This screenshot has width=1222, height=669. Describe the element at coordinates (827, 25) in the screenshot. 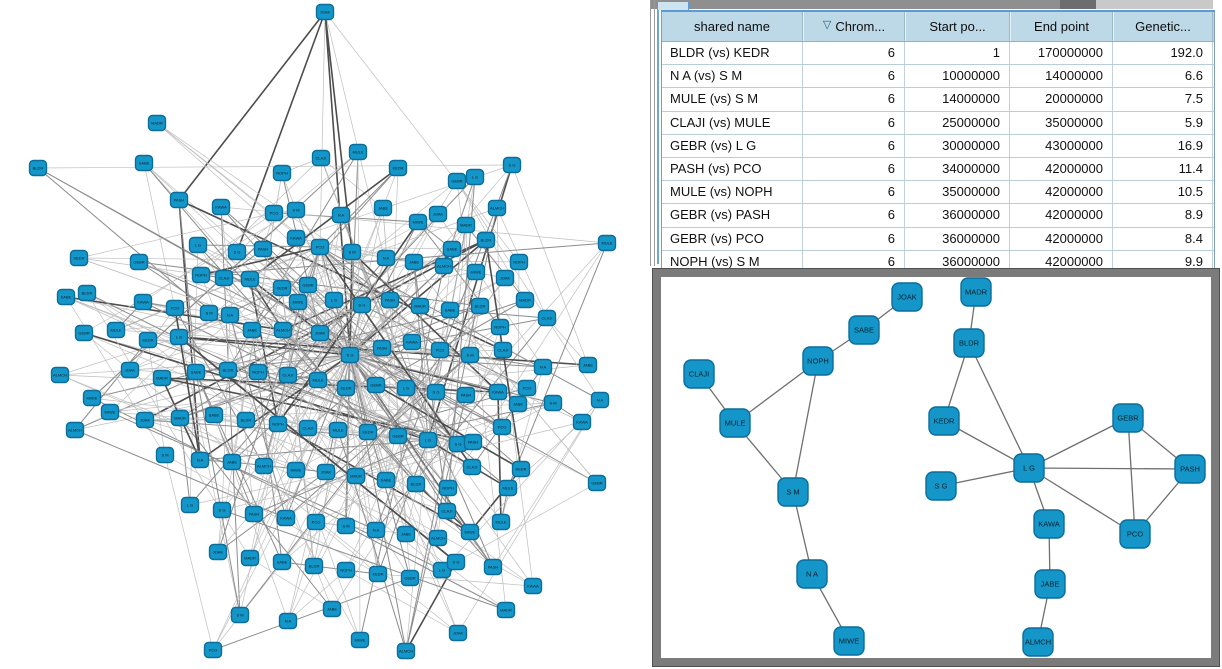

I see `filter-funnel-icon: ▽` at that location.